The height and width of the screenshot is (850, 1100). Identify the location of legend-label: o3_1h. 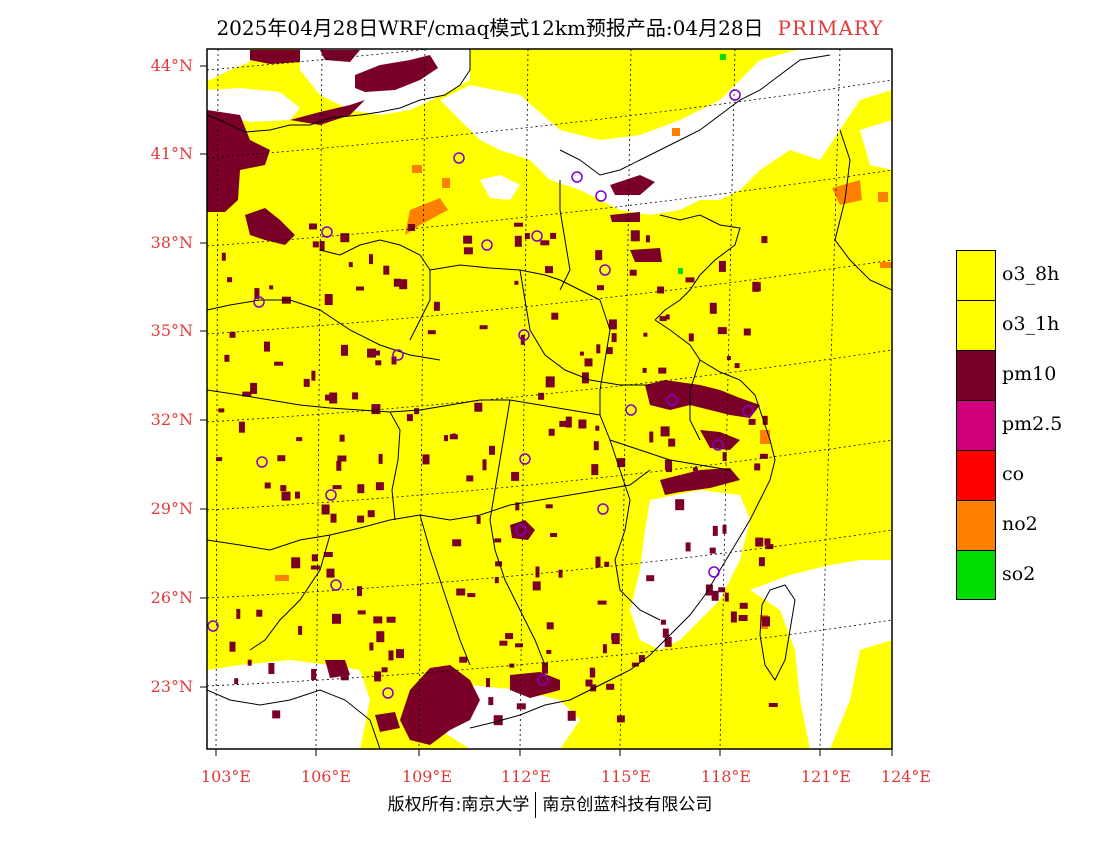
(1031, 324).